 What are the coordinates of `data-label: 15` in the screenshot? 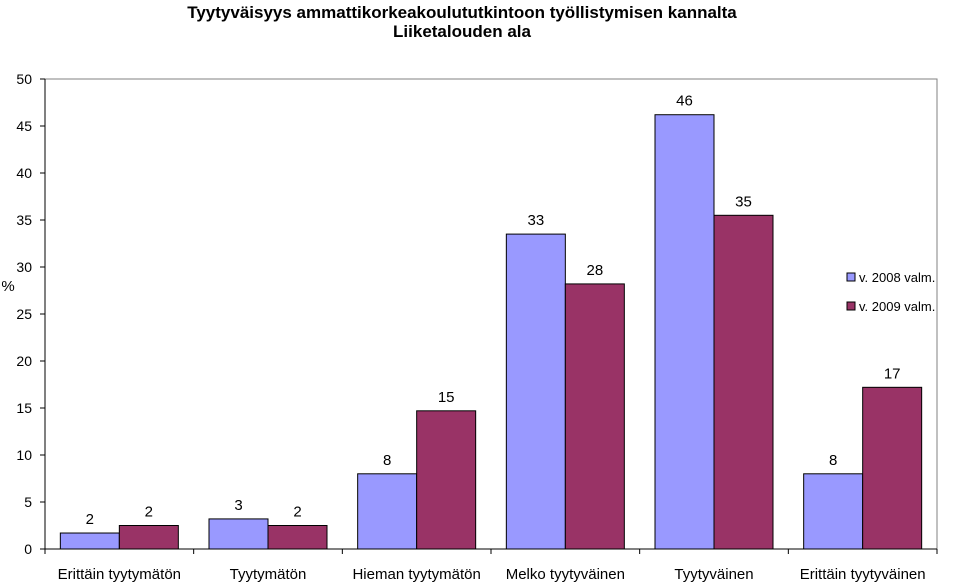 It's located at (446, 397).